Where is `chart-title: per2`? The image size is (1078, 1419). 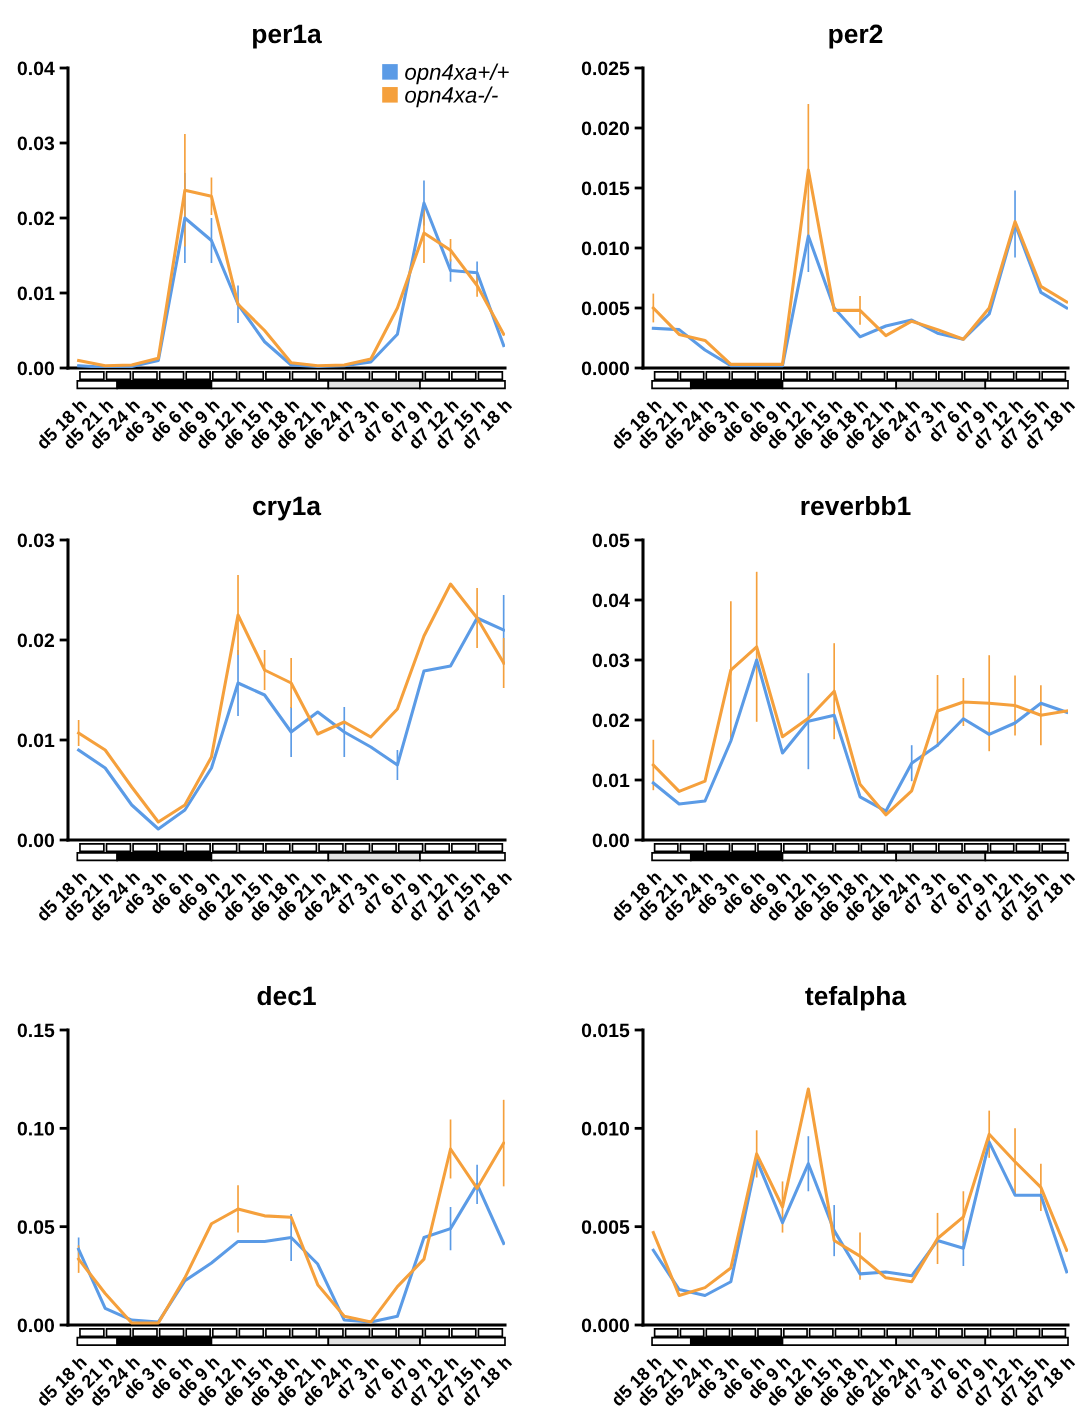
chart-title: per2 is located at coordinates (856, 36).